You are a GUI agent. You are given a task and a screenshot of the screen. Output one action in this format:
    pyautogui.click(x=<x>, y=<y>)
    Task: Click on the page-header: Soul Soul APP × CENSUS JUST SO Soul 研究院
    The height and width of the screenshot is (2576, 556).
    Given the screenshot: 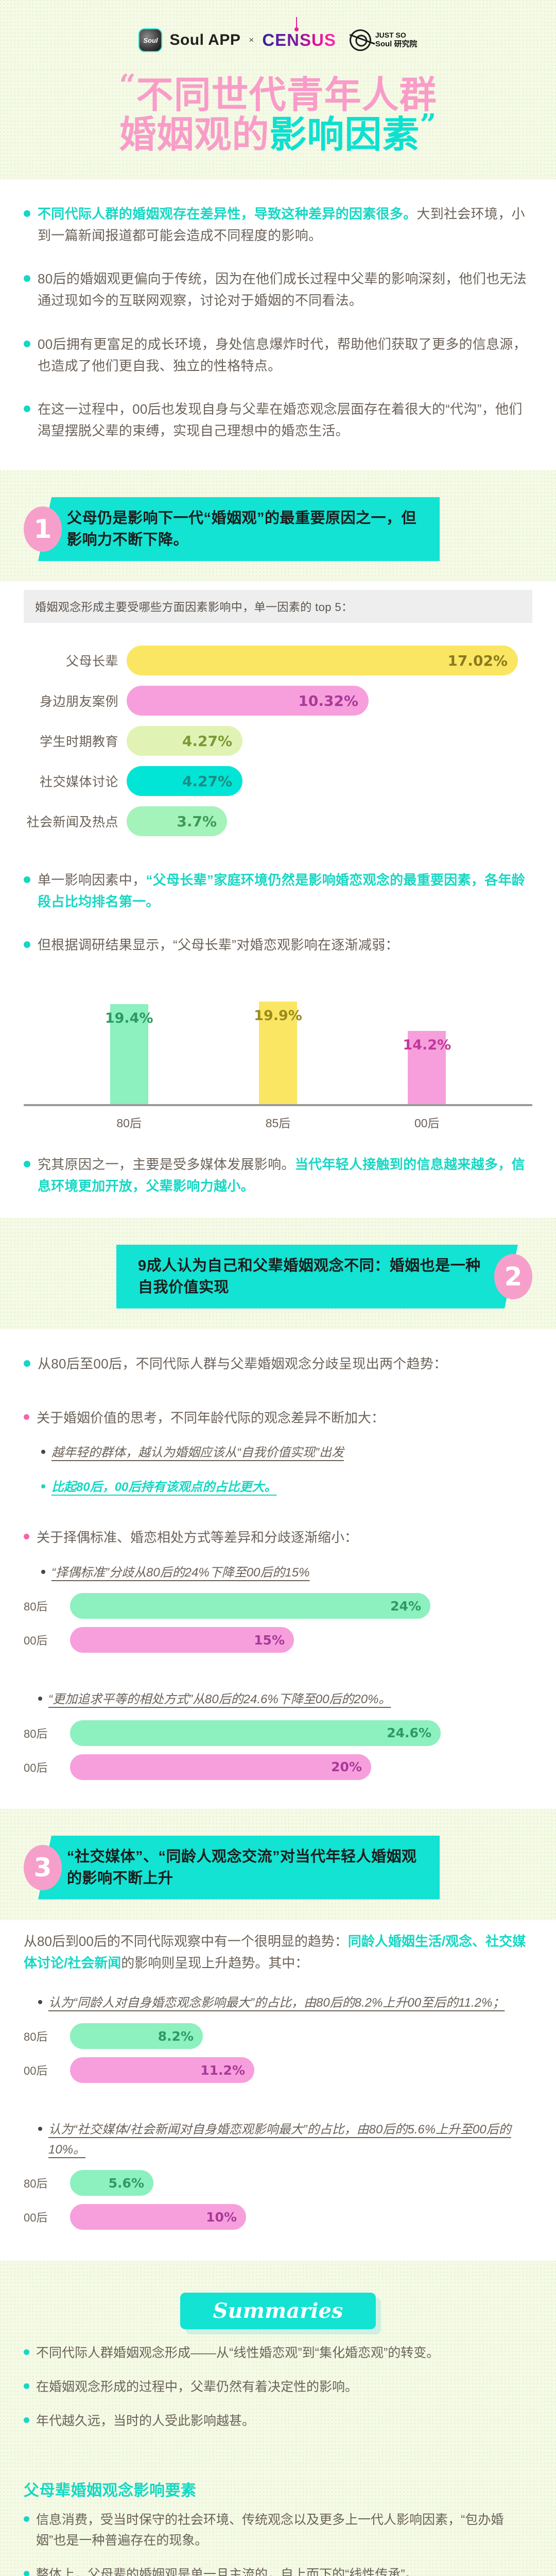 What is the action you would take?
    pyautogui.click(x=278, y=35)
    